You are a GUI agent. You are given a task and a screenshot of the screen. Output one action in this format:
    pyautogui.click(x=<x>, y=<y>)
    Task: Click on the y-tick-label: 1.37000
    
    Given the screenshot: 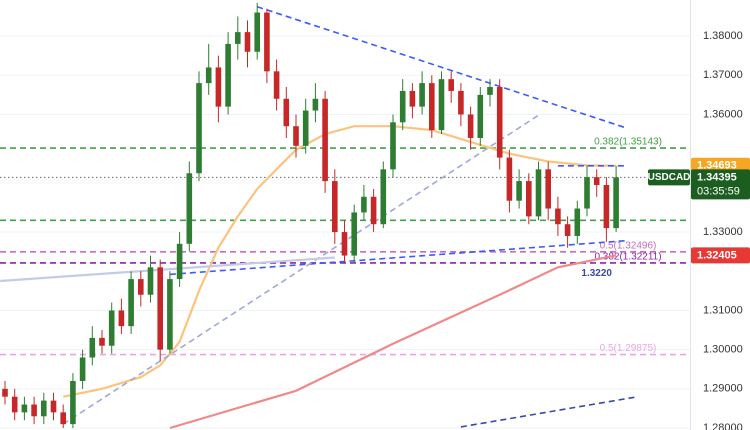 What is the action you would take?
    pyautogui.click(x=723, y=75)
    